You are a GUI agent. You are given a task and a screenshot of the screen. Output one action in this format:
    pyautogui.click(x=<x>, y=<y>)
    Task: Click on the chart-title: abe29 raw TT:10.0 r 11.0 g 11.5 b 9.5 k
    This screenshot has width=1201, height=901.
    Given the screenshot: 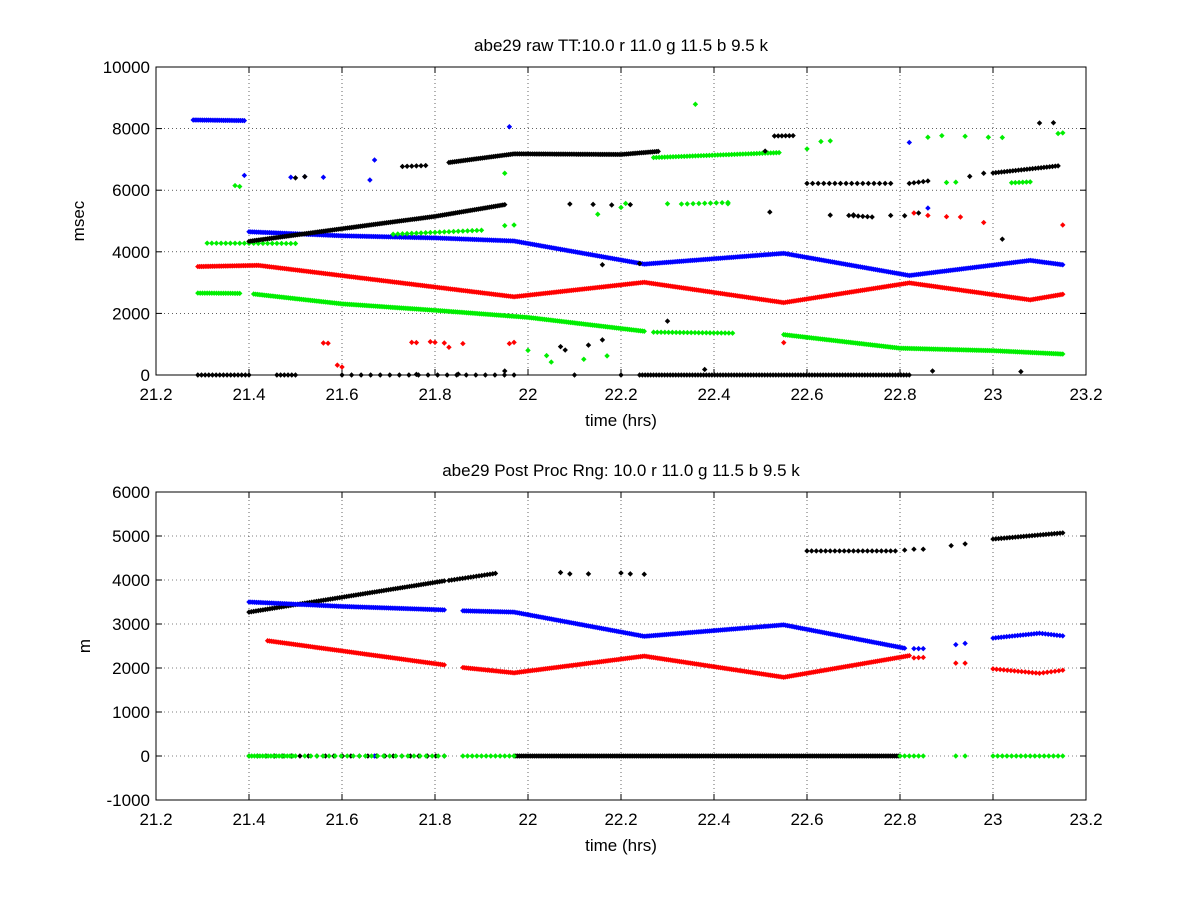 What is the action you would take?
    pyautogui.click(x=621, y=45)
    